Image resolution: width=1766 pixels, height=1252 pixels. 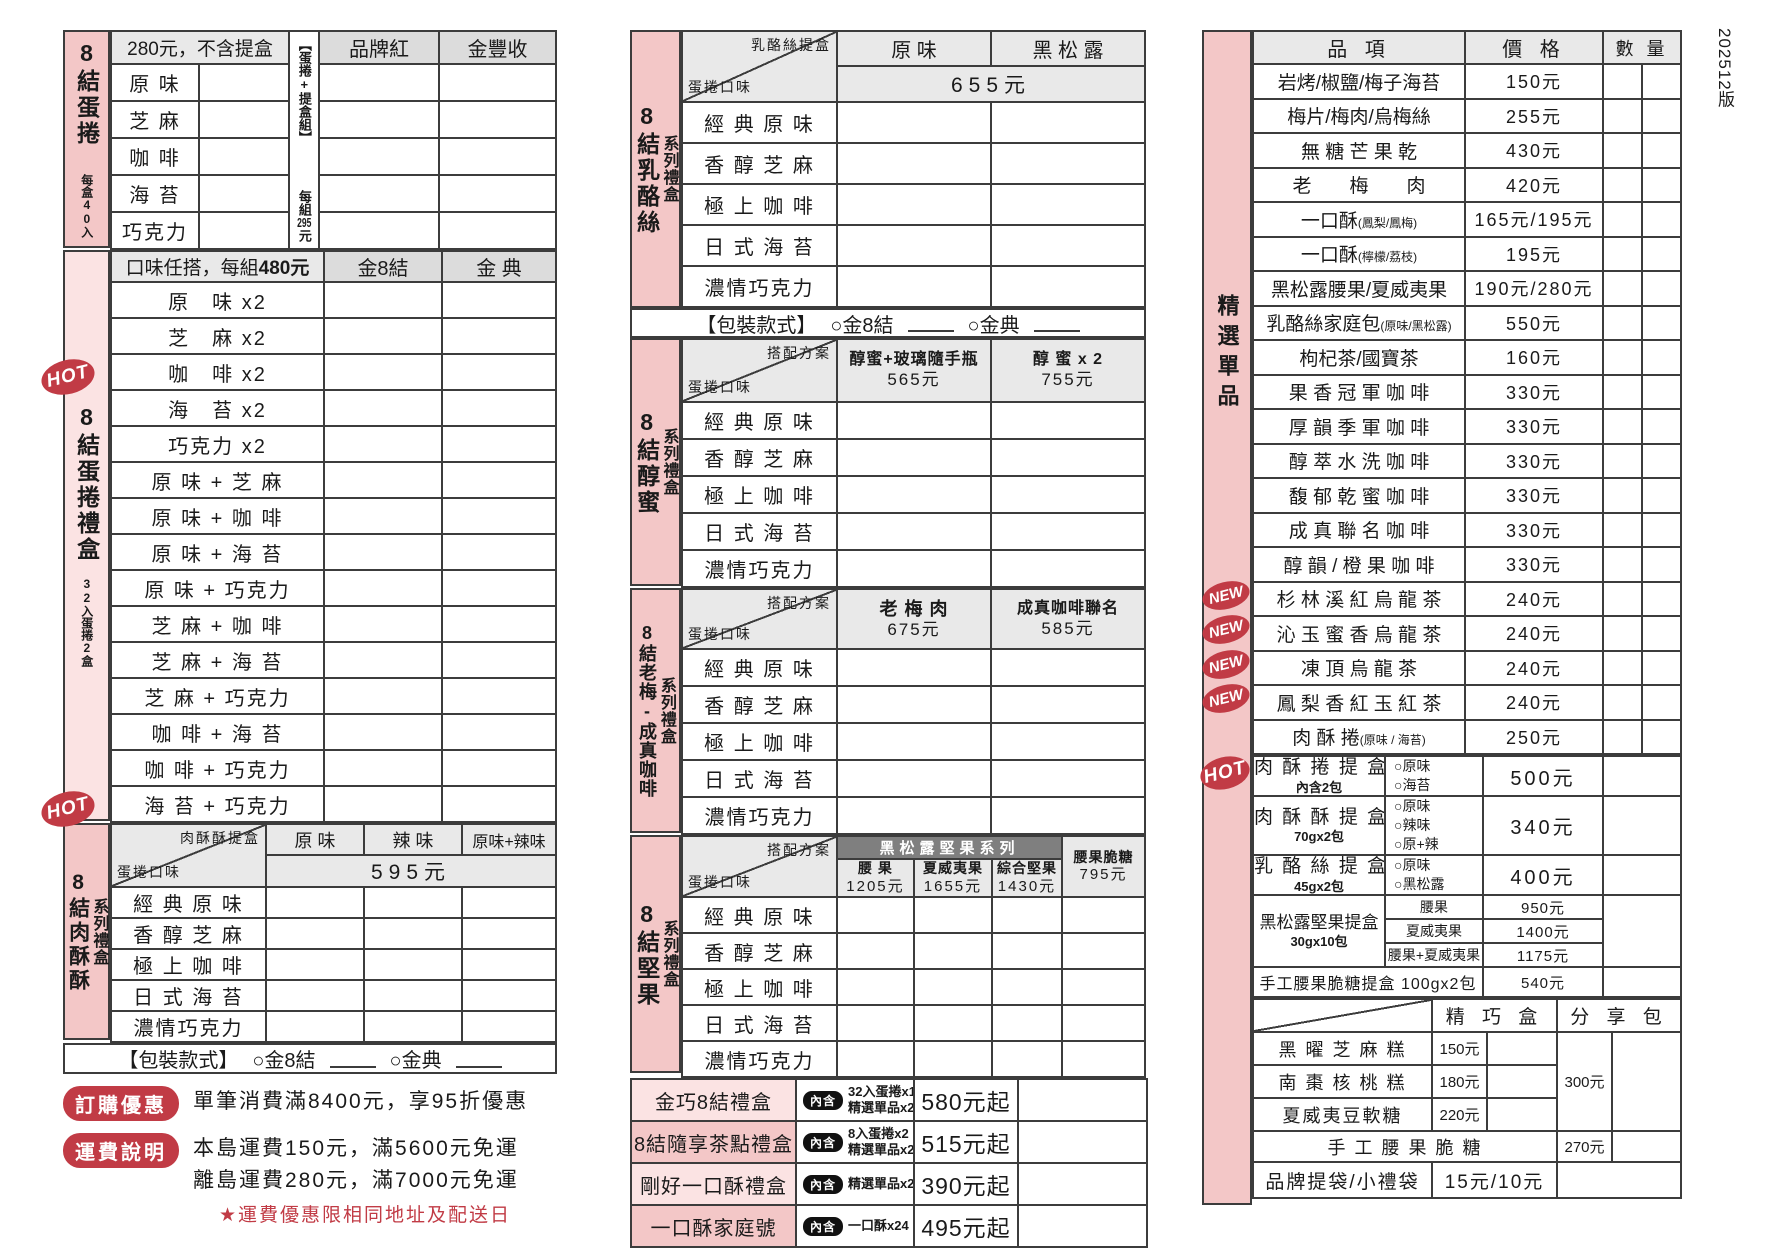 What do you see at coordinates (284, 1061) in the screenshot?
I see `packaging-option: ○金8結` at bounding box center [284, 1061].